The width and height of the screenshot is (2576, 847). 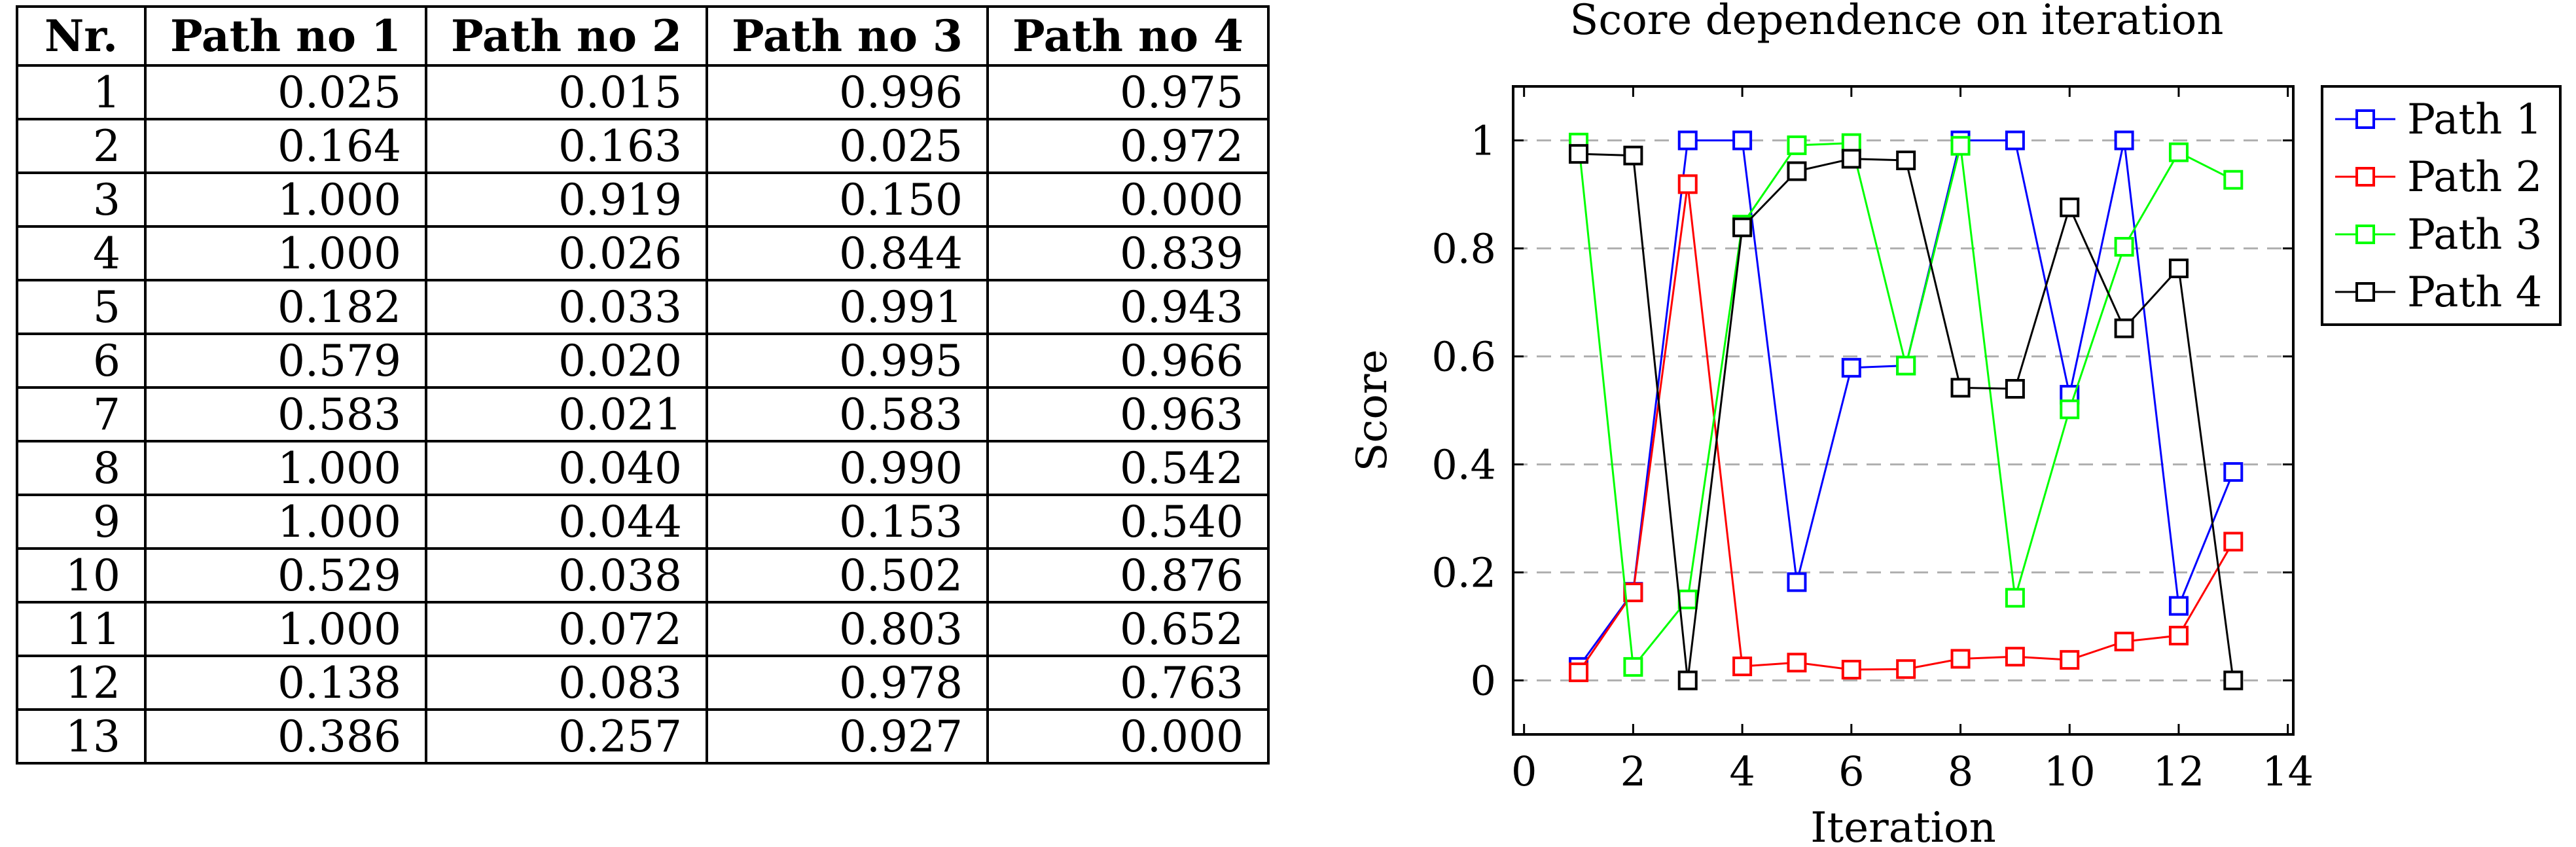 I want to click on column-header: Path no 1, so click(x=285, y=36).